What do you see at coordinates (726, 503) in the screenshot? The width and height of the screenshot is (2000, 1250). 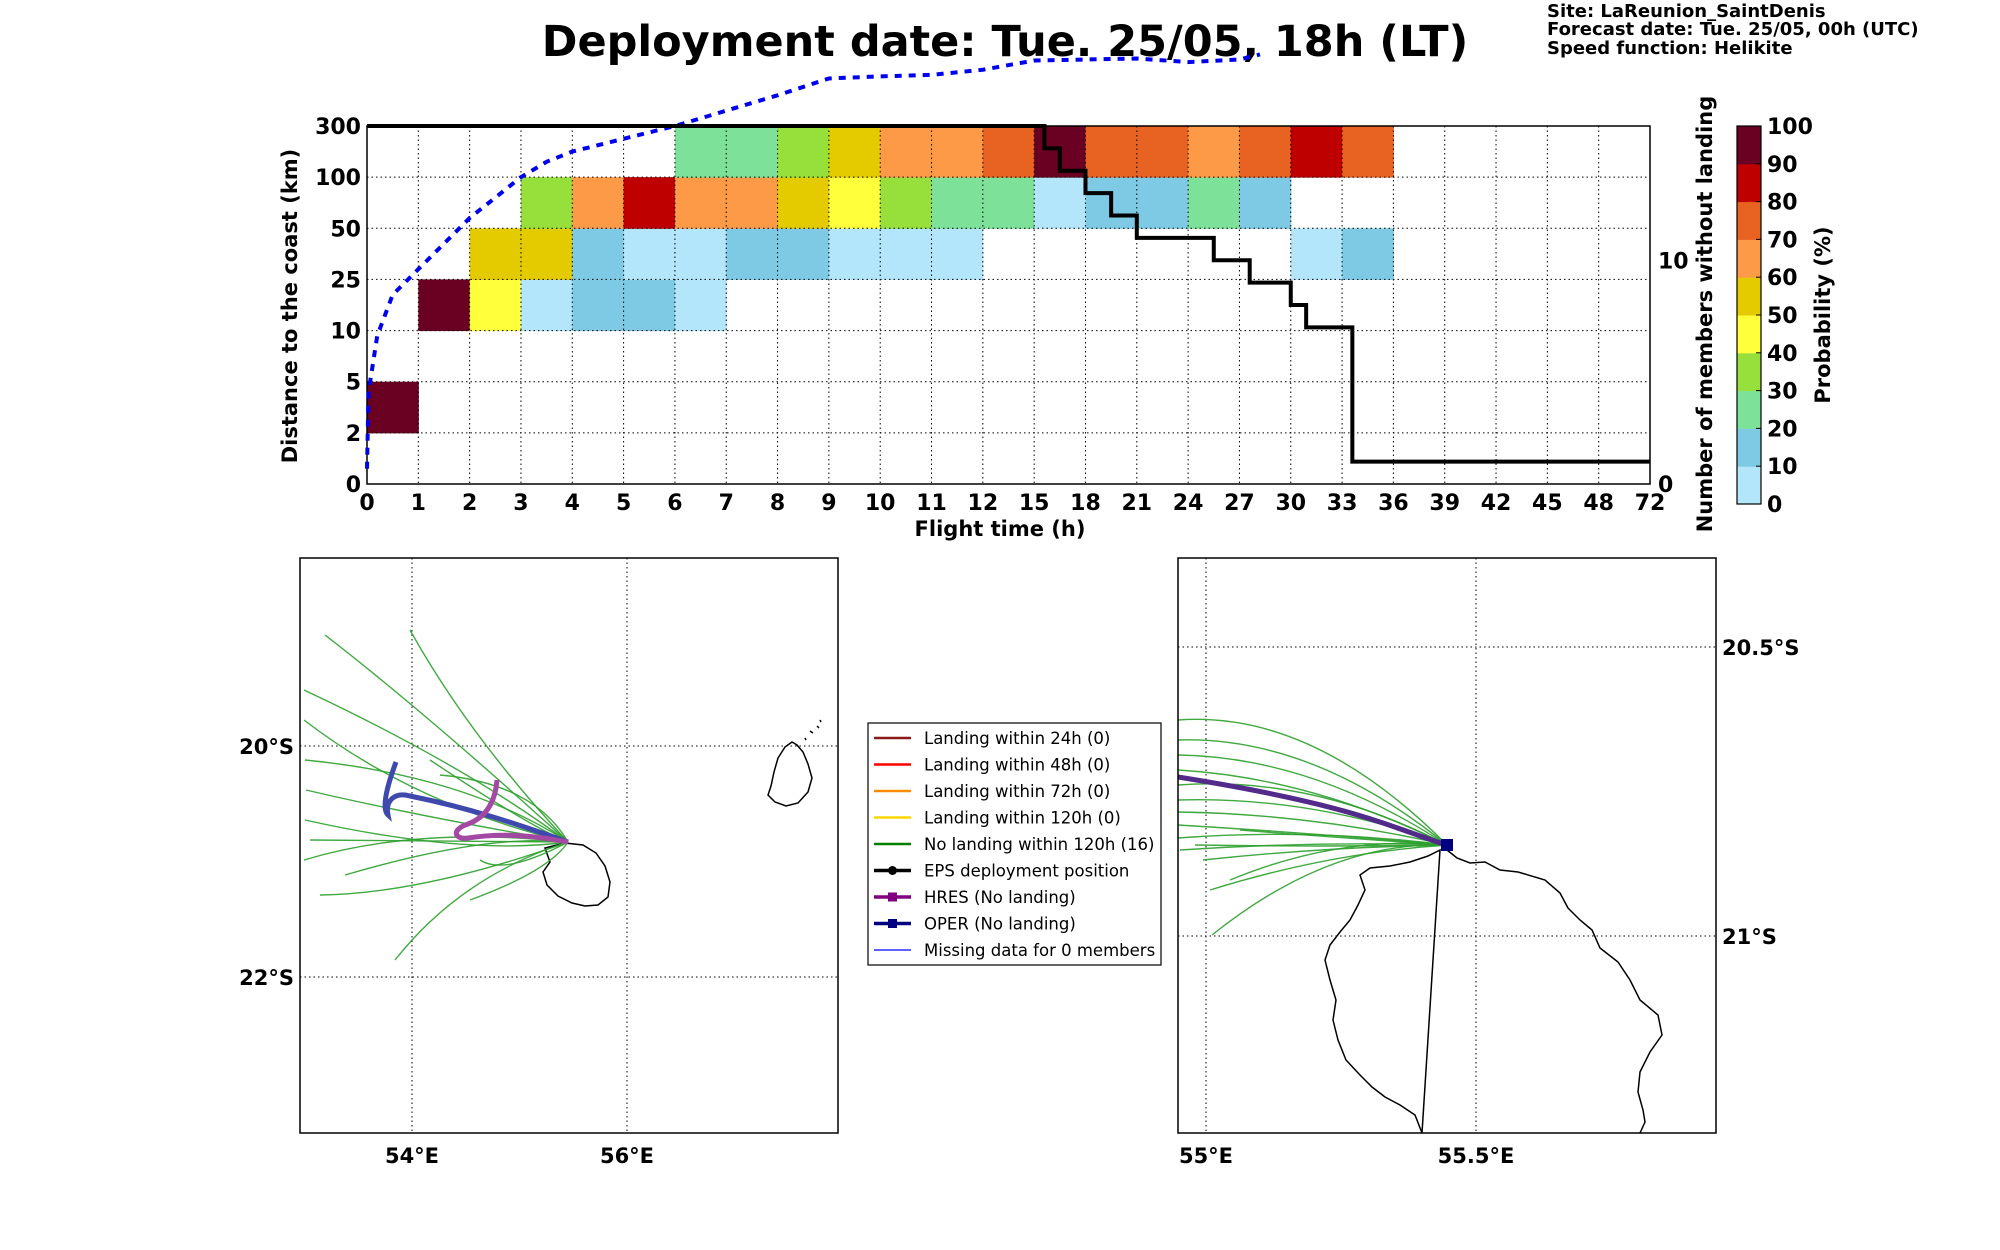 I see `x-tick-label: 7` at bounding box center [726, 503].